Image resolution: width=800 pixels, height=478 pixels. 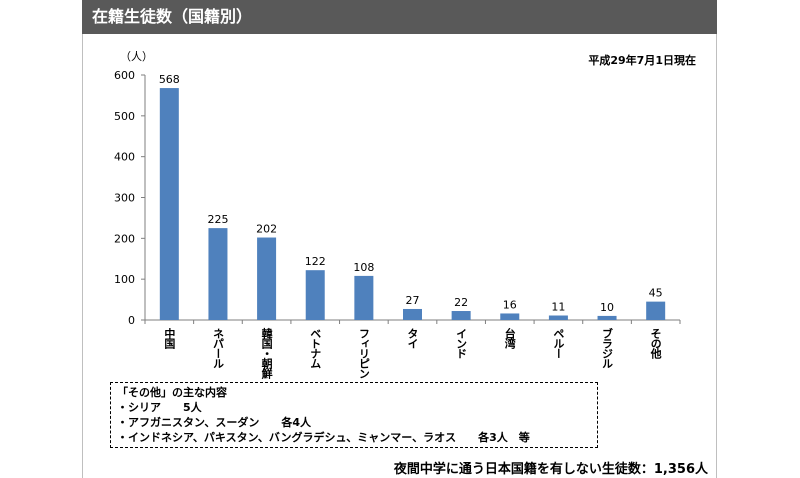 What do you see at coordinates (363, 267) in the screenshot?
I see `bar-value-label: 108` at bounding box center [363, 267].